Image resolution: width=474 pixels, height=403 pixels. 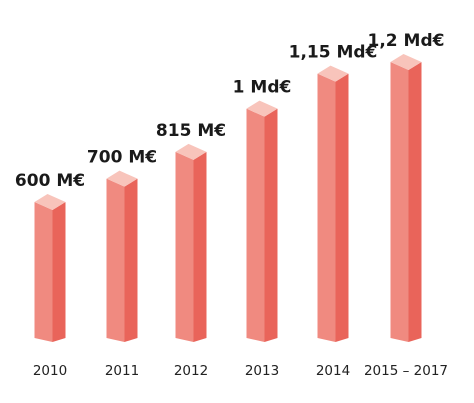 I want to click on x-tick-label: 2015 – 2017, so click(x=406, y=371).